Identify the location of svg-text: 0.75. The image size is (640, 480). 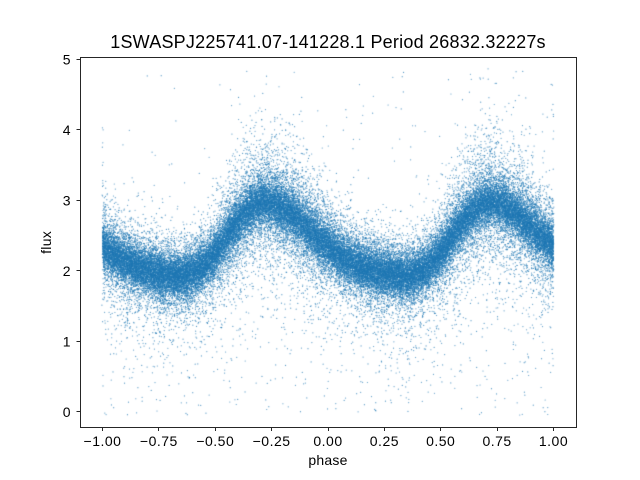
(496, 441).